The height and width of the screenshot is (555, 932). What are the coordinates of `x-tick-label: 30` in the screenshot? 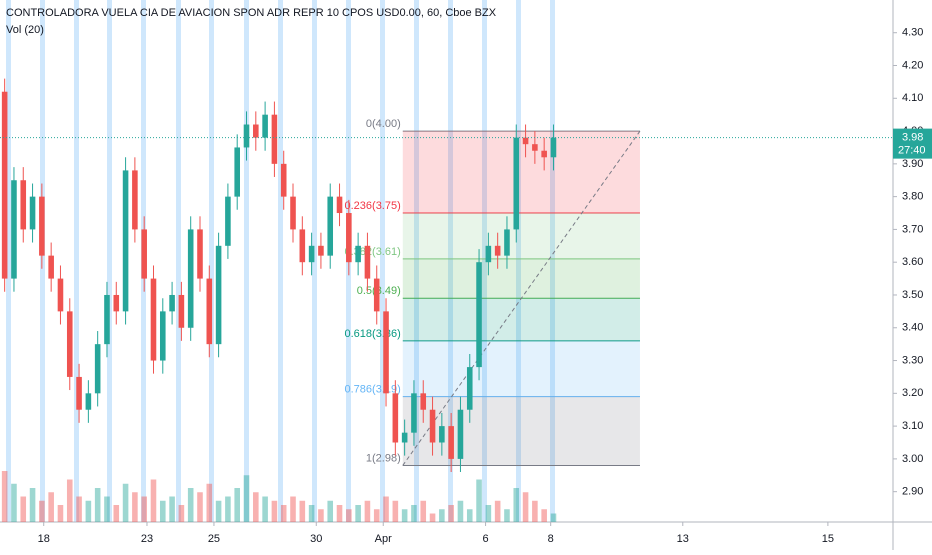 It's located at (316, 539).